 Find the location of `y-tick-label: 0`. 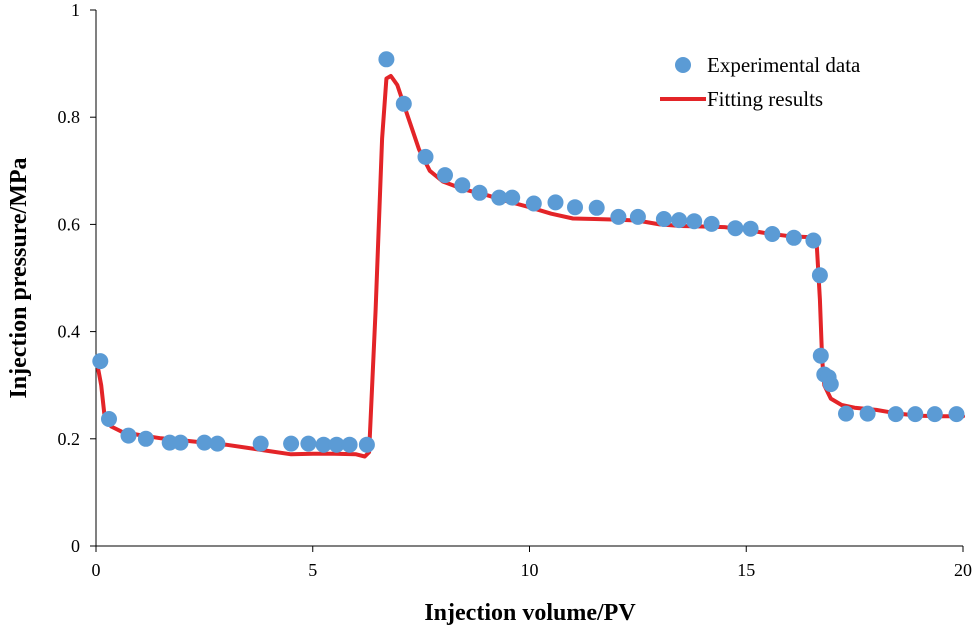

y-tick-label: 0 is located at coordinates (75, 546).